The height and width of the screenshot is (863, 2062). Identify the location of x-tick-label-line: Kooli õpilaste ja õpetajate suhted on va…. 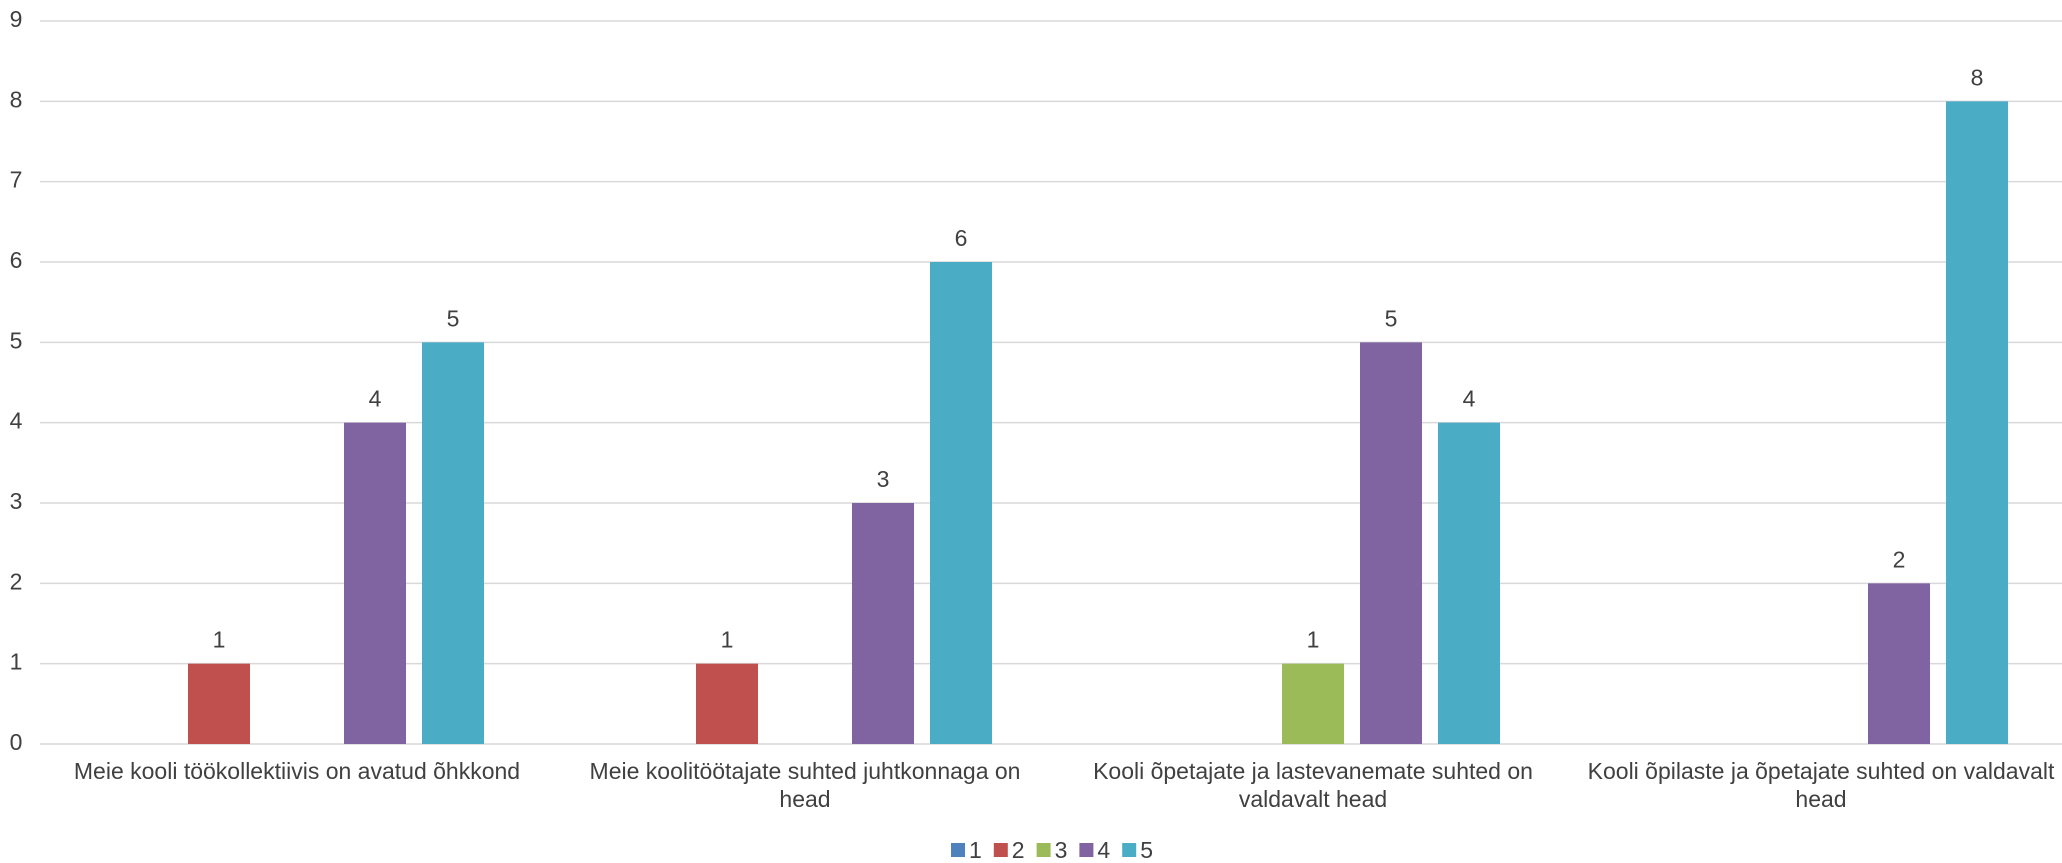
(1821, 771).